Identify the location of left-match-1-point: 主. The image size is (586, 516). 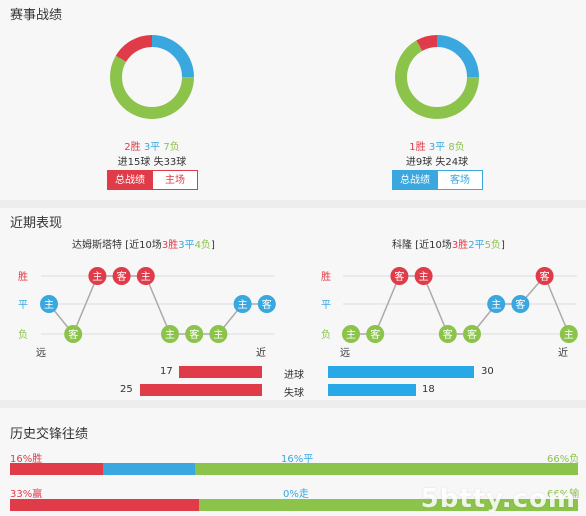
(49, 304).